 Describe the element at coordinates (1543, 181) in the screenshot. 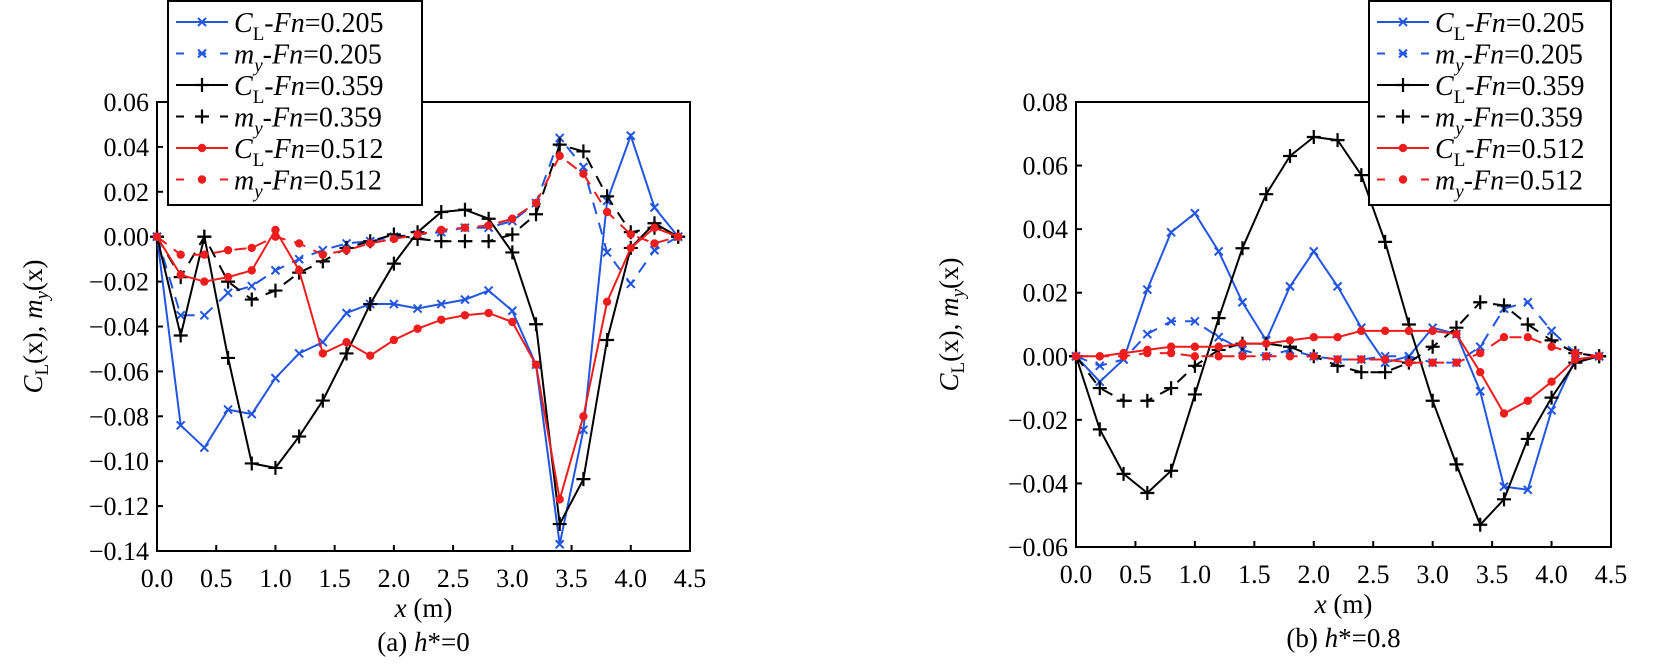

I see `legend-value: =0.512` at that location.